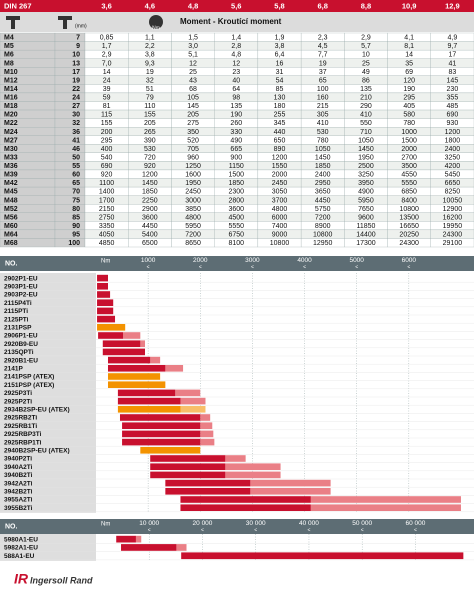  Describe the element at coordinates (453, 123) in the screenshot. I see `cell-text: 930` at that location.